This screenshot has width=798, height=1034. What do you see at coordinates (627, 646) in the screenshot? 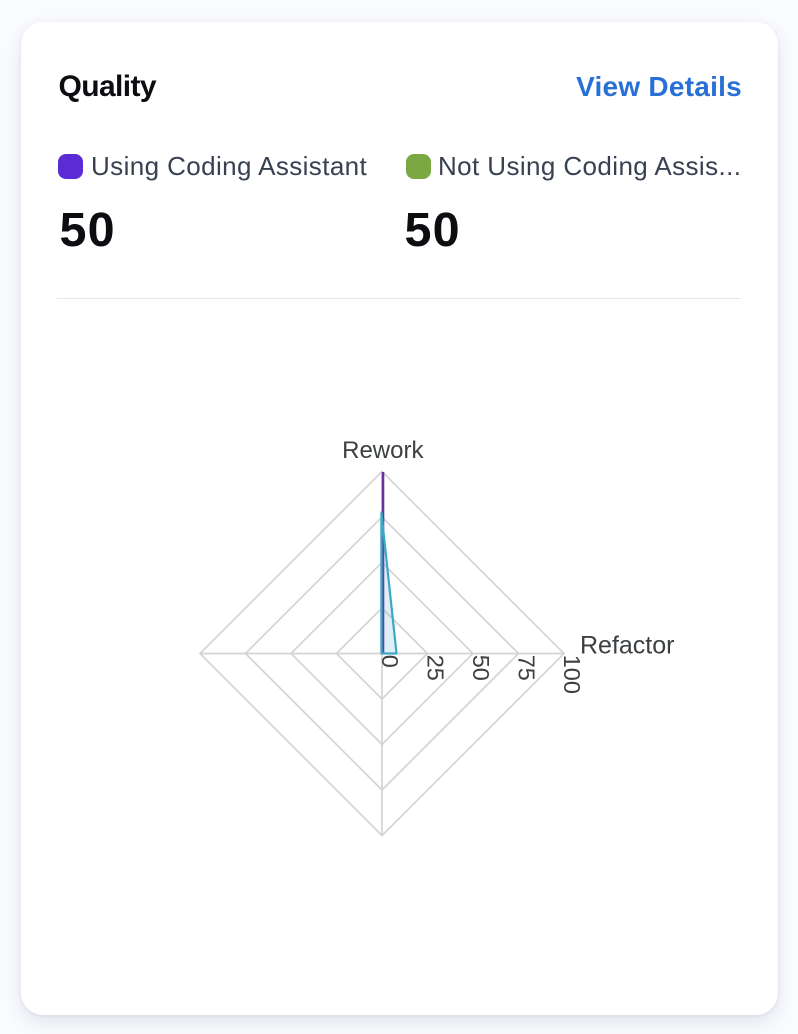
I see `svg-text: Refactor` at bounding box center [627, 646].